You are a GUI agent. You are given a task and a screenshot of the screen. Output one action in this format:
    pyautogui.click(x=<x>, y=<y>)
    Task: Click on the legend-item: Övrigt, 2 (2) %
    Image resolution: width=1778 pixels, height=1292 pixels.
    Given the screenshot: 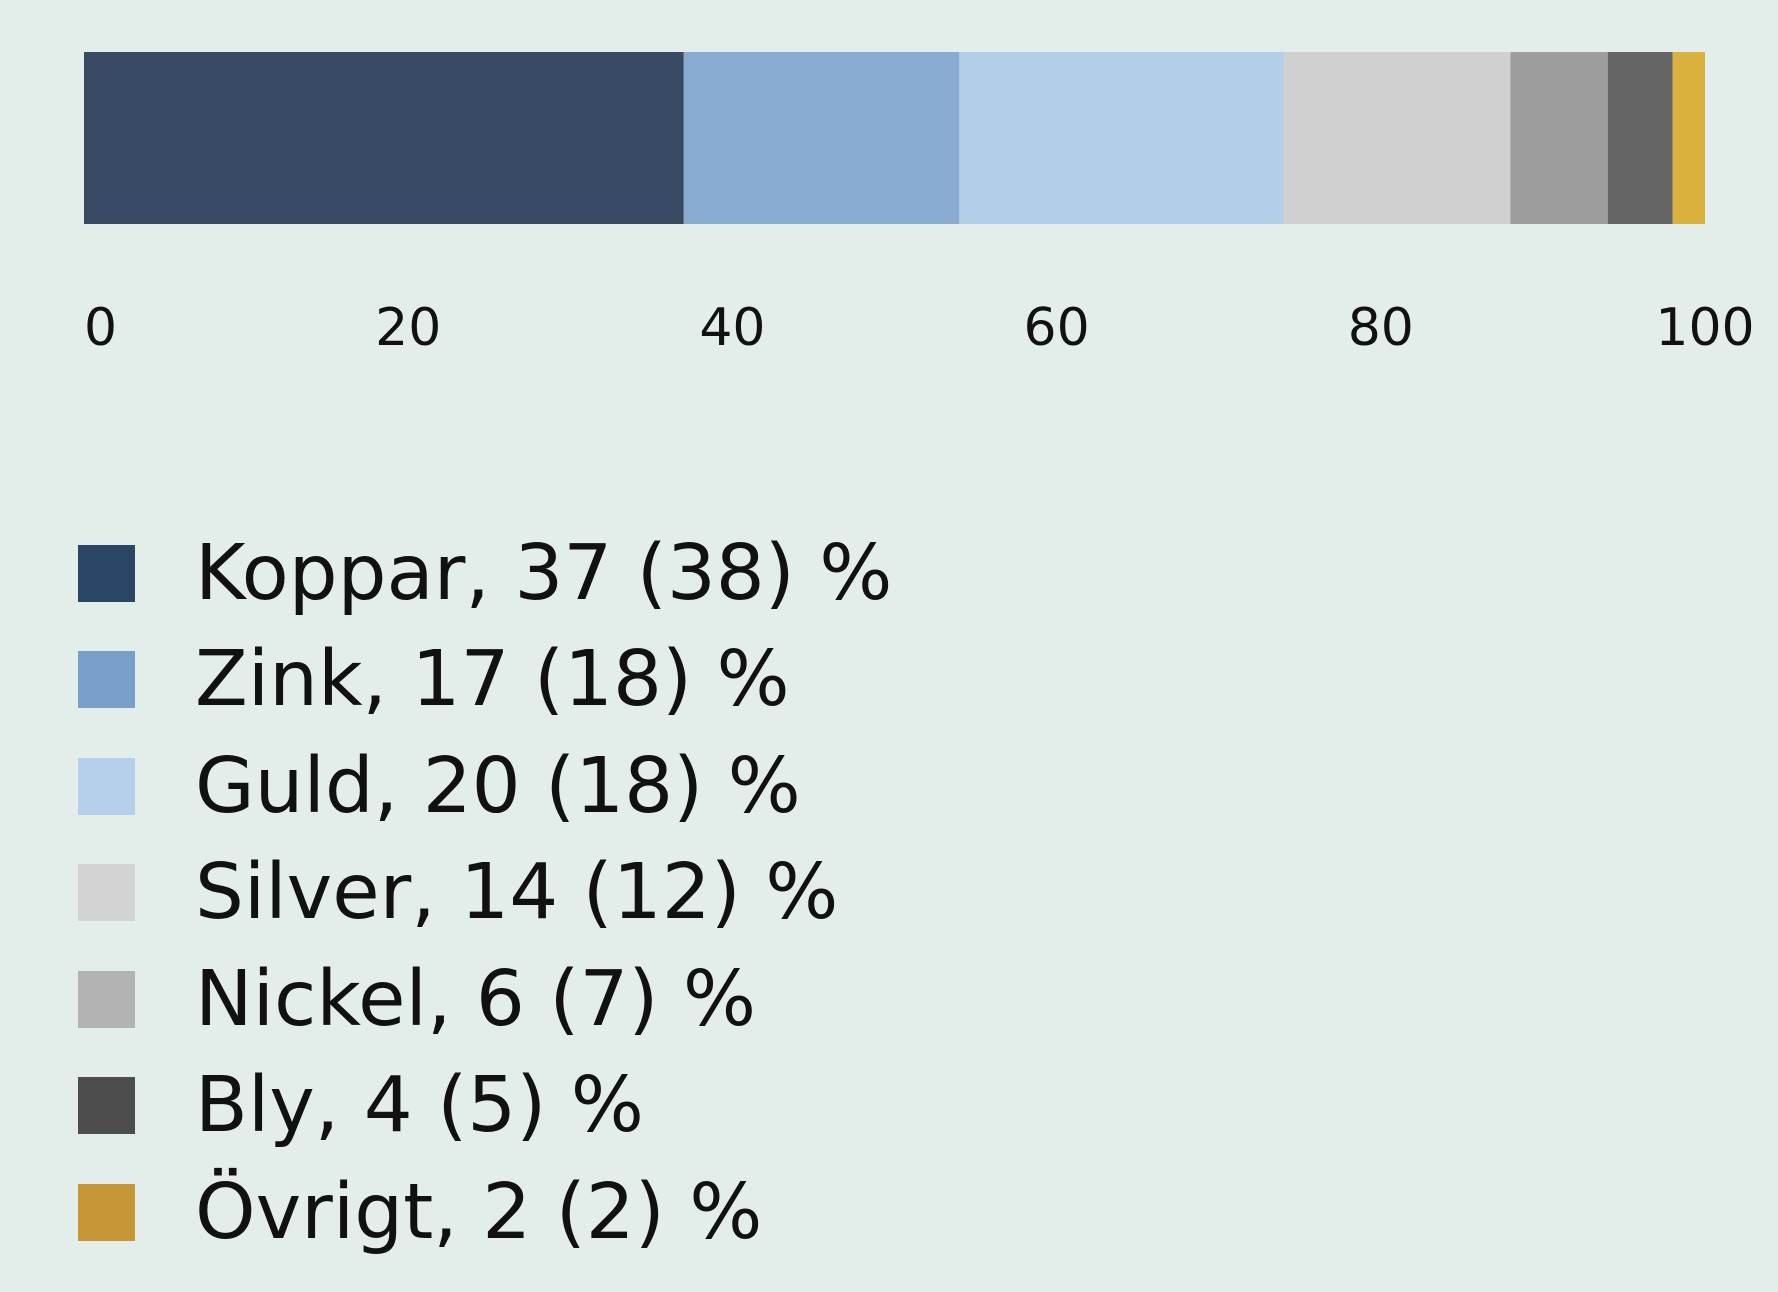 What is the action you would take?
    pyautogui.click(x=485, y=1212)
    